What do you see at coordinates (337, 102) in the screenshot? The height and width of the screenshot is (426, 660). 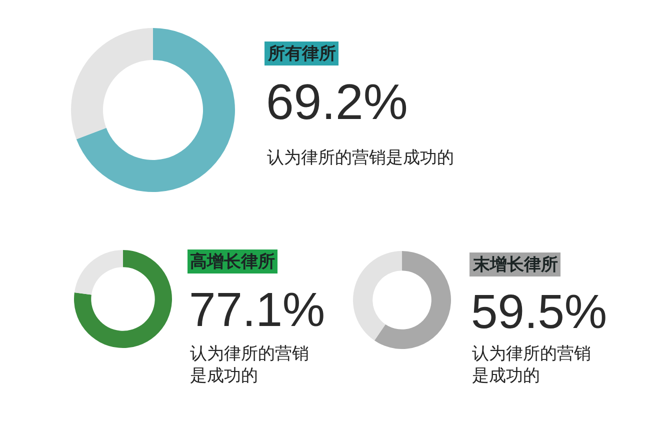 I see `text: 69.2%` at bounding box center [337, 102].